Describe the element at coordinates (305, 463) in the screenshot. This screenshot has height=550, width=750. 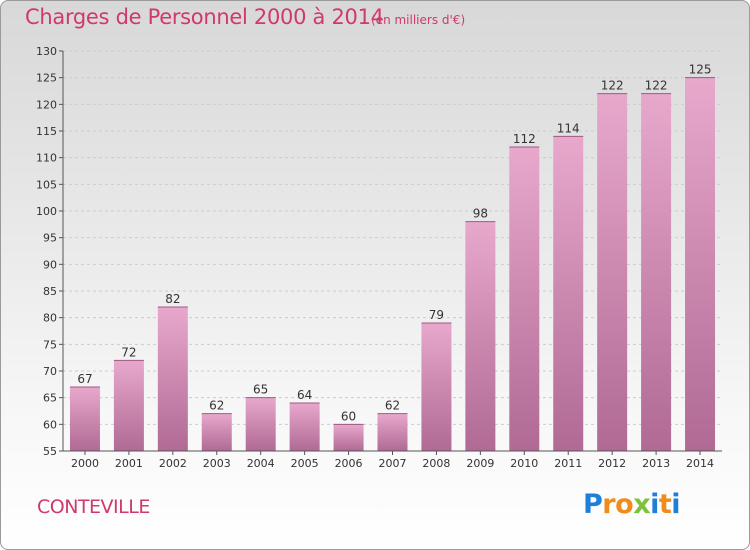
I see `x-tick-label: 2005` at that location.